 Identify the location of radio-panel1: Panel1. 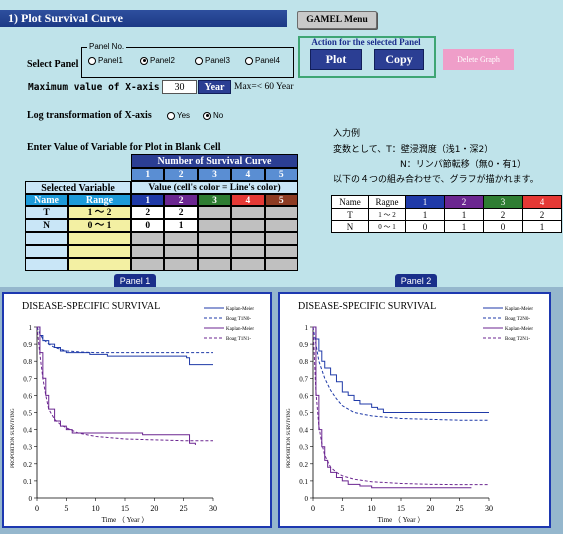
(105, 60).